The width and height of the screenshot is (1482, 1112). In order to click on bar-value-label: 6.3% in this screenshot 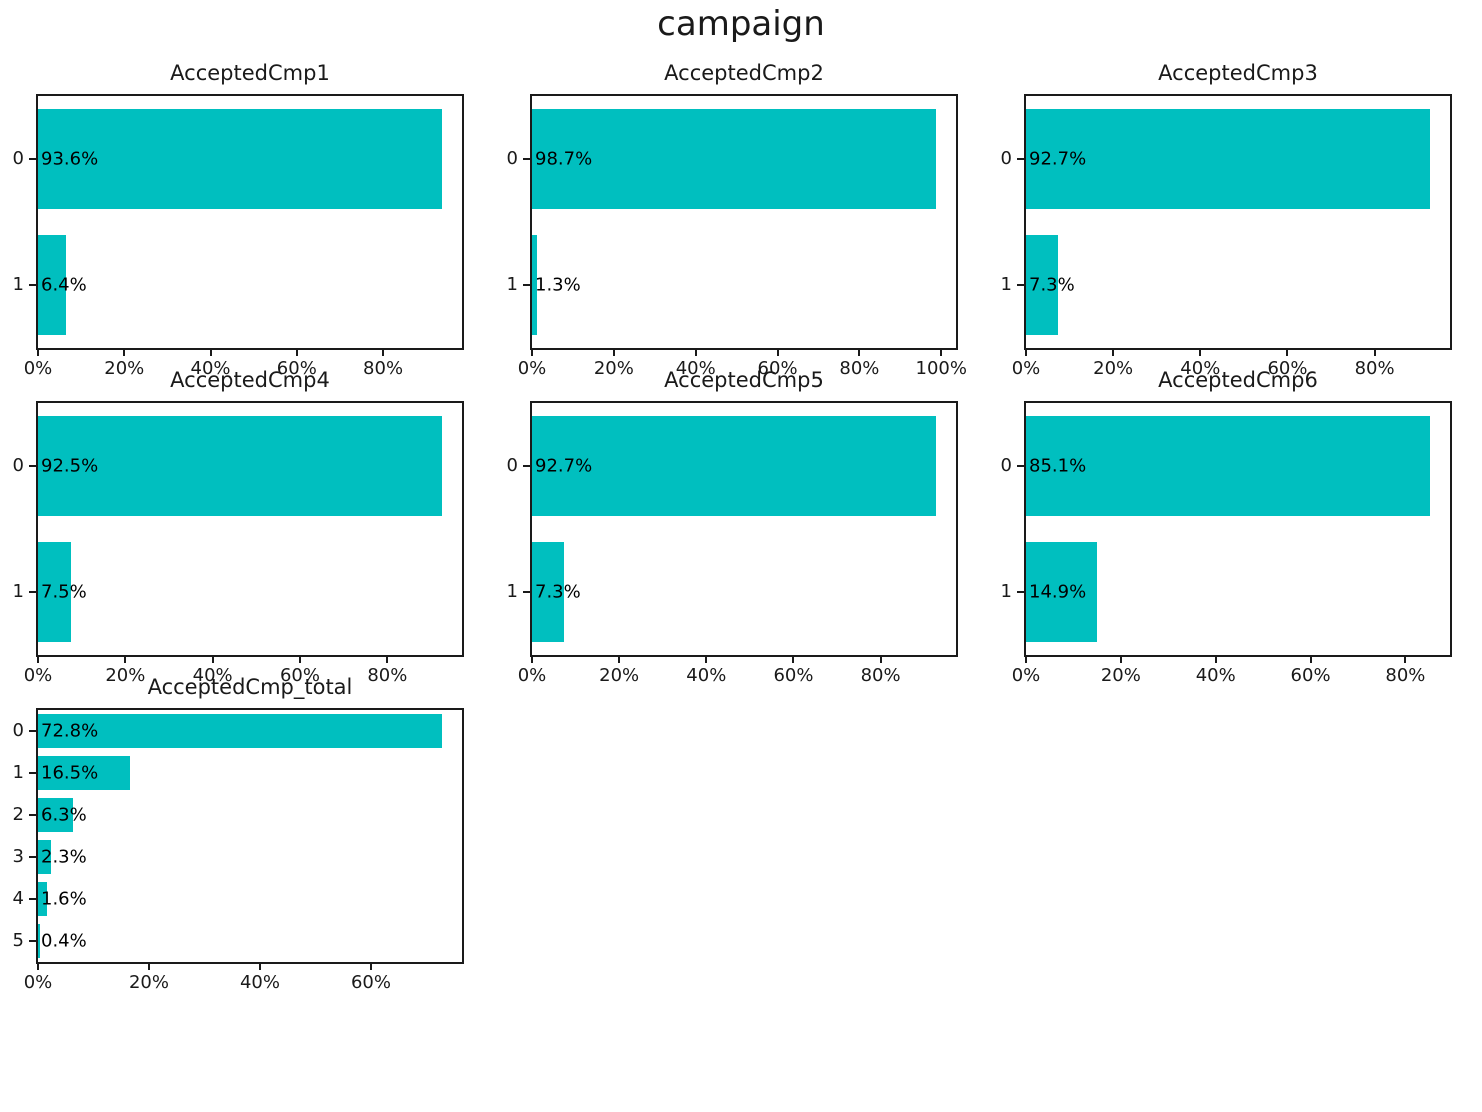, I will do `click(64, 815)`.